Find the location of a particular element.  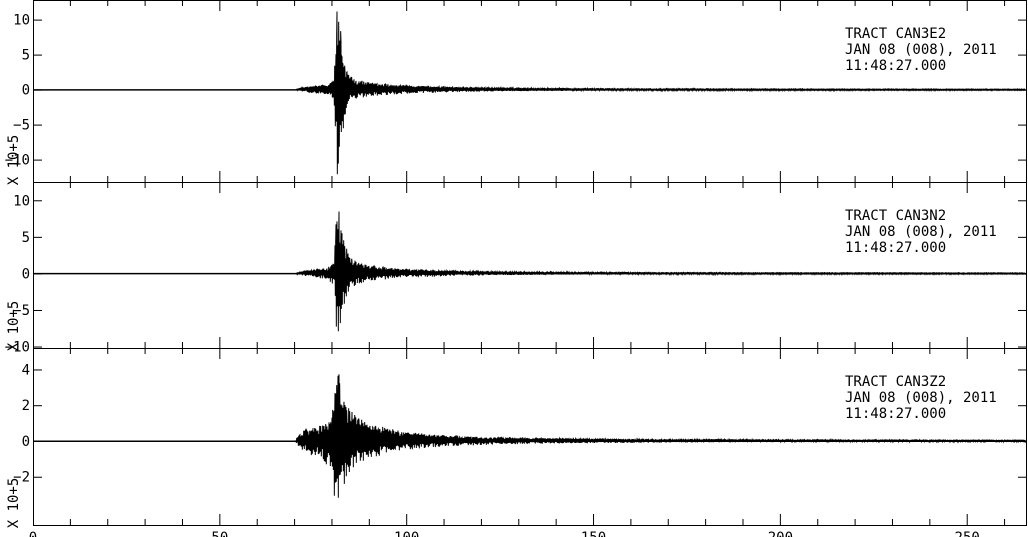

x-tick-label: 0 is located at coordinates (33, 533).